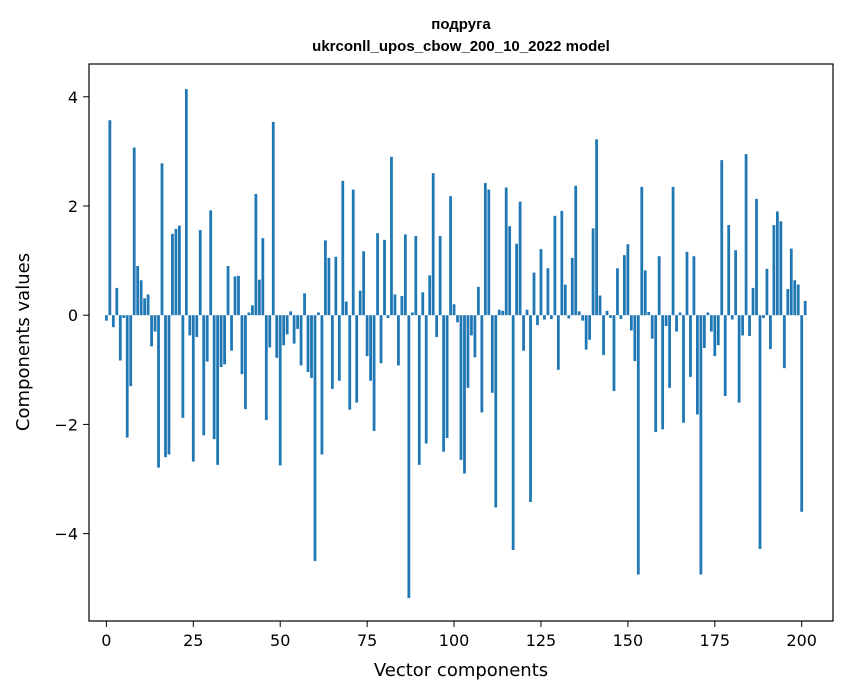  What do you see at coordinates (73, 97) in the screenshot?
I see `y-tick-label-4: 4` at bounding box center [73, 97].